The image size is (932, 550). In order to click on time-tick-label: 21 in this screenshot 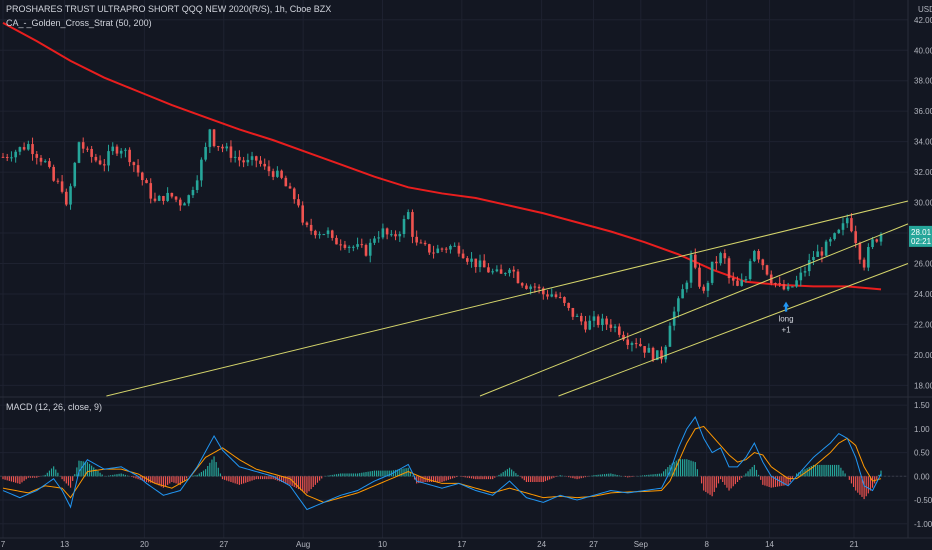, I will do `click(854, 544)`.